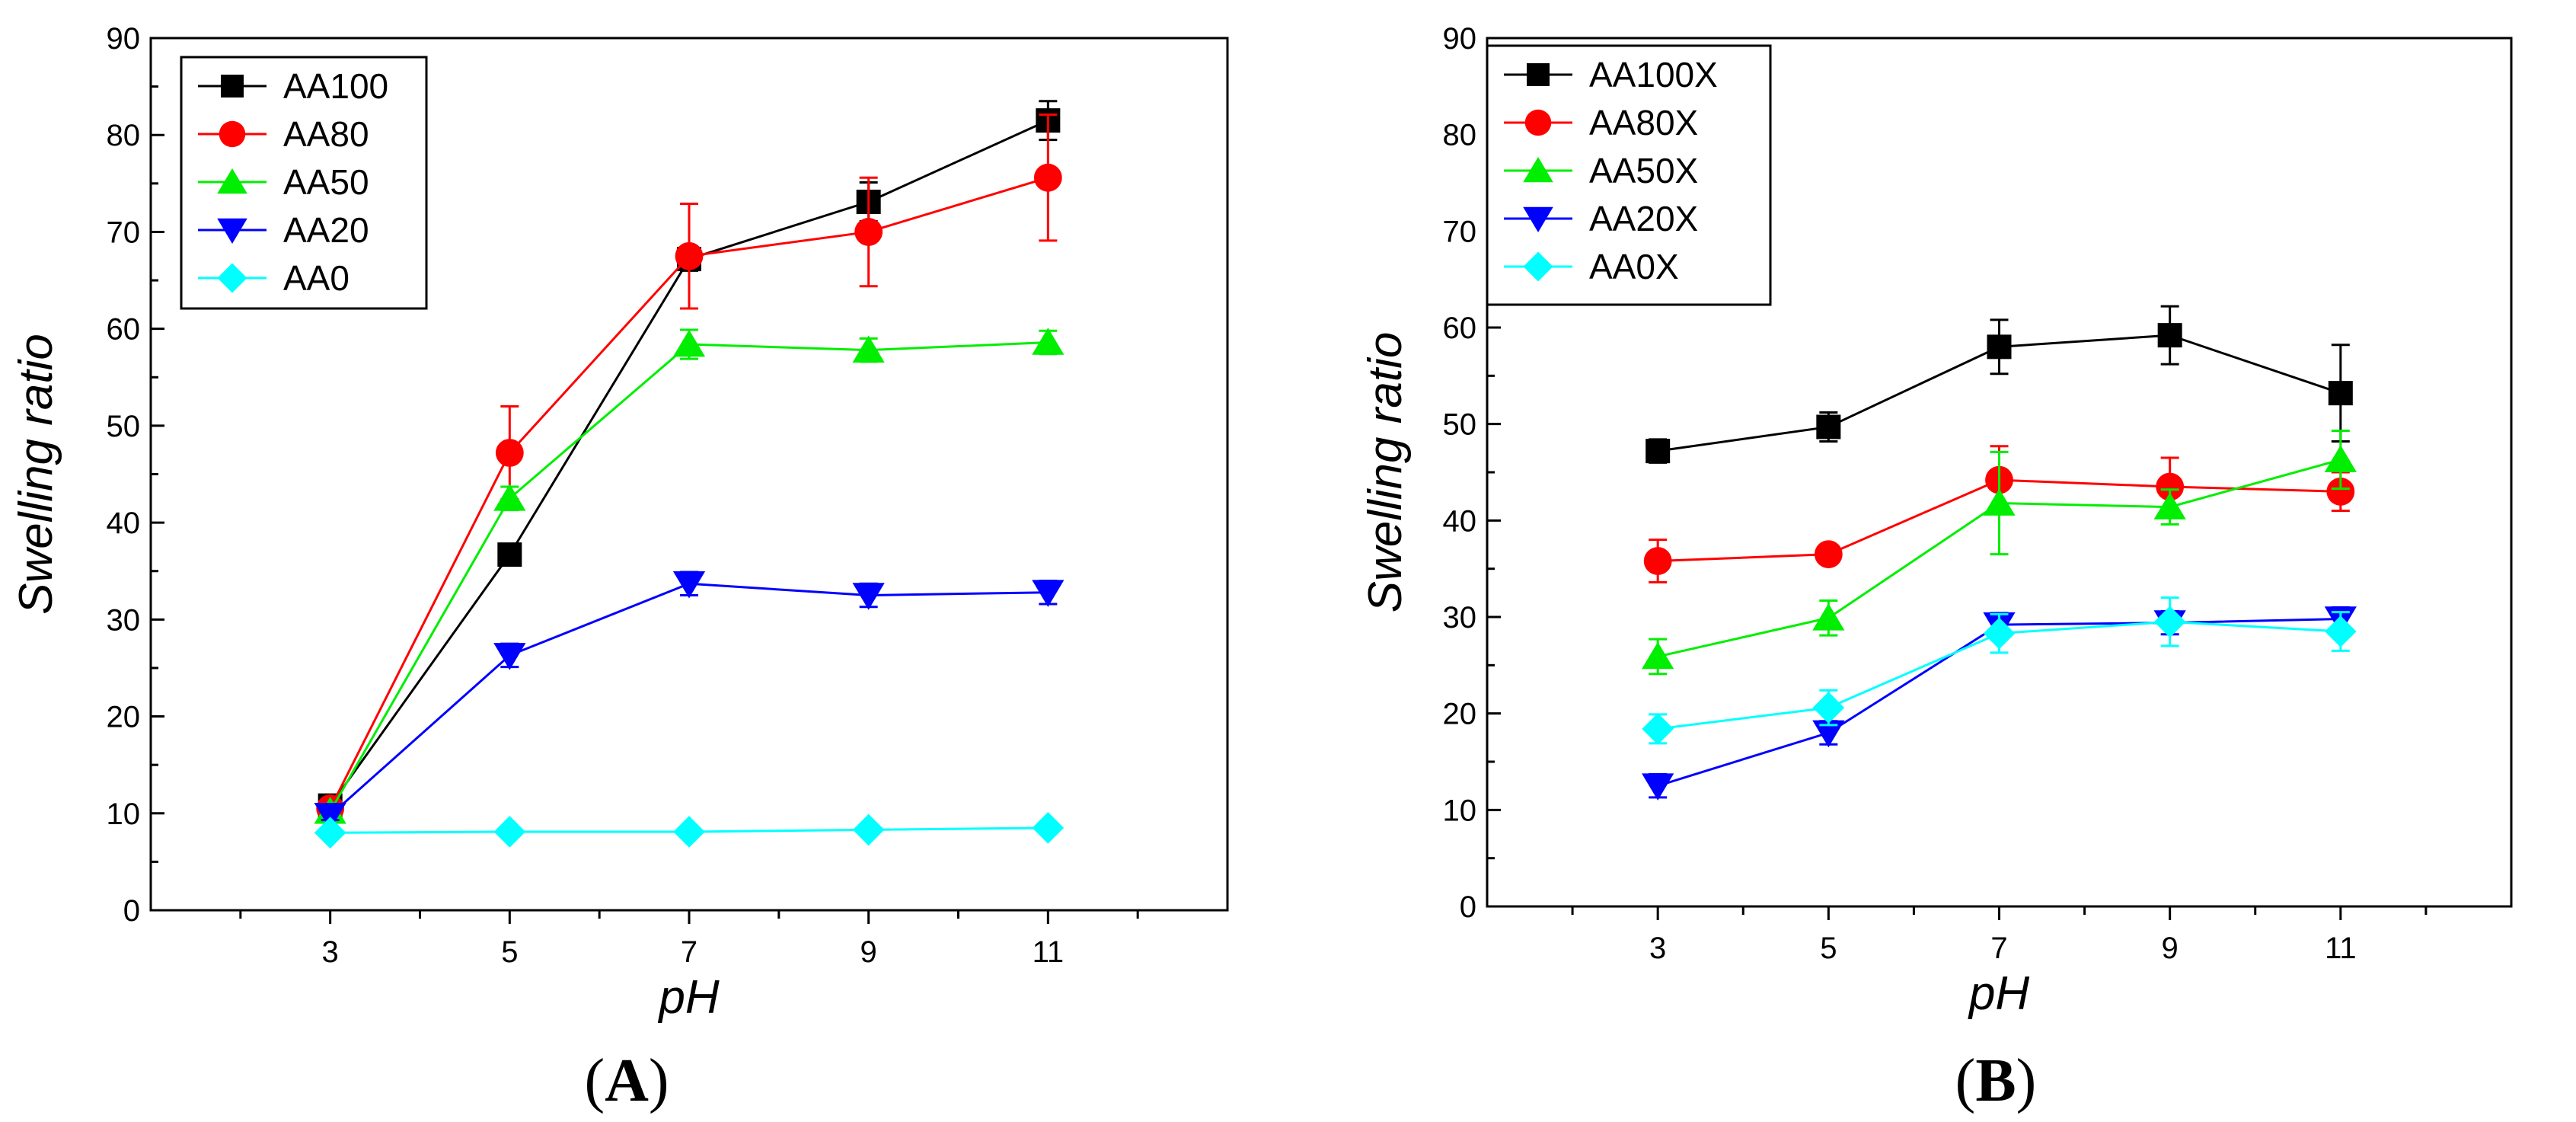  I want to click on panel-label-letter: A, so click(627, 1080).